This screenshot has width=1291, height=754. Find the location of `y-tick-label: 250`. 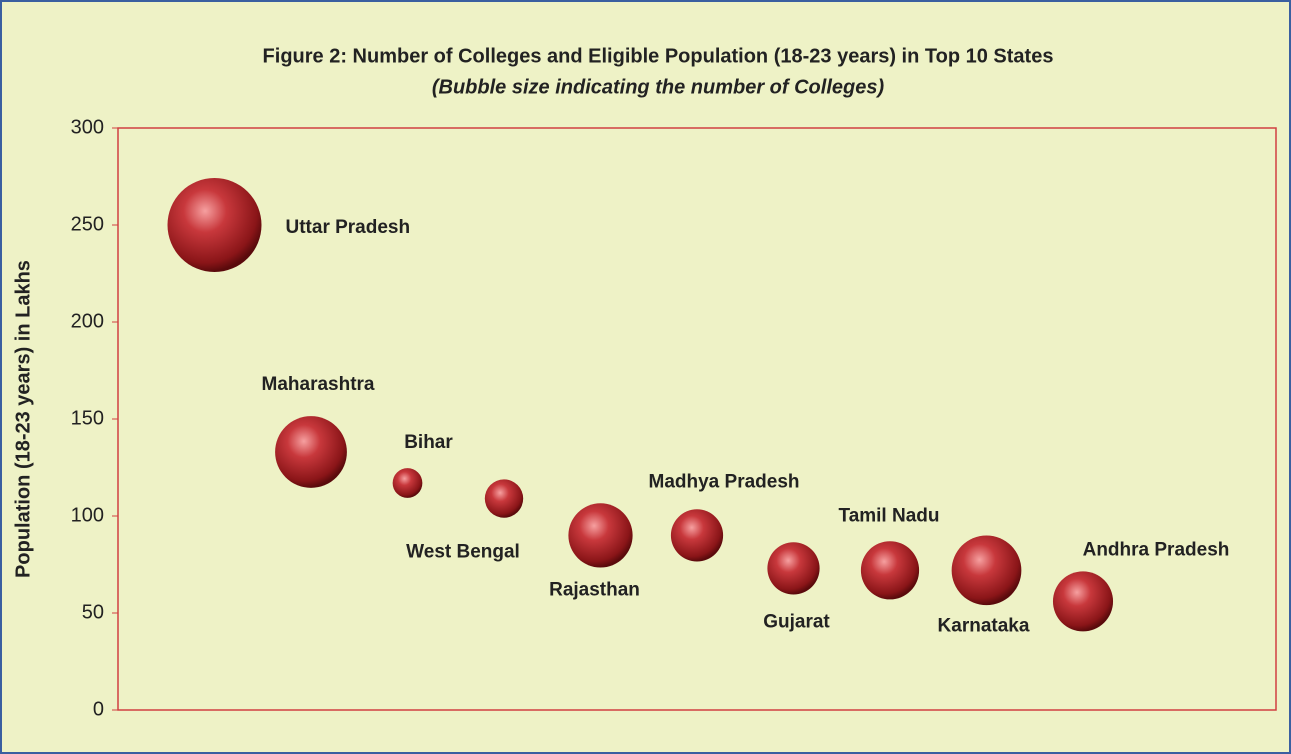

y-tick-label: 250 is located at coordinates (87, 224).